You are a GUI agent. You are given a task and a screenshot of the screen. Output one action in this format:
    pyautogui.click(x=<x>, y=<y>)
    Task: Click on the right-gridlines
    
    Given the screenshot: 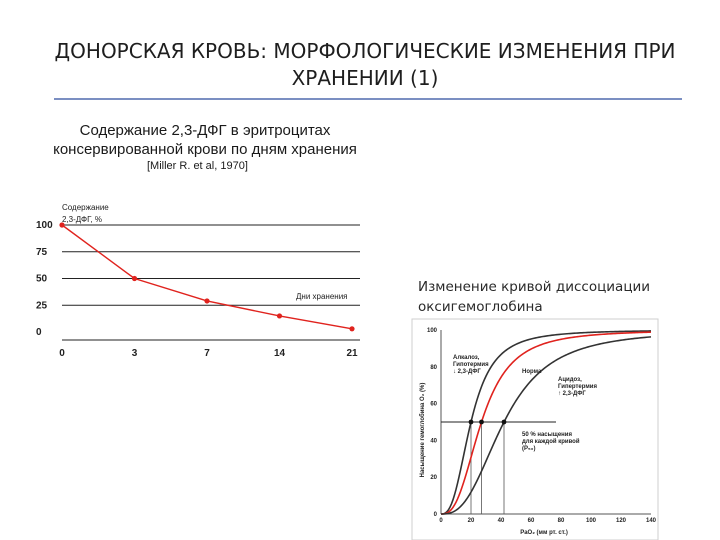 What is the action you would take?
    pyautogui.click(x=545, y=422)
    